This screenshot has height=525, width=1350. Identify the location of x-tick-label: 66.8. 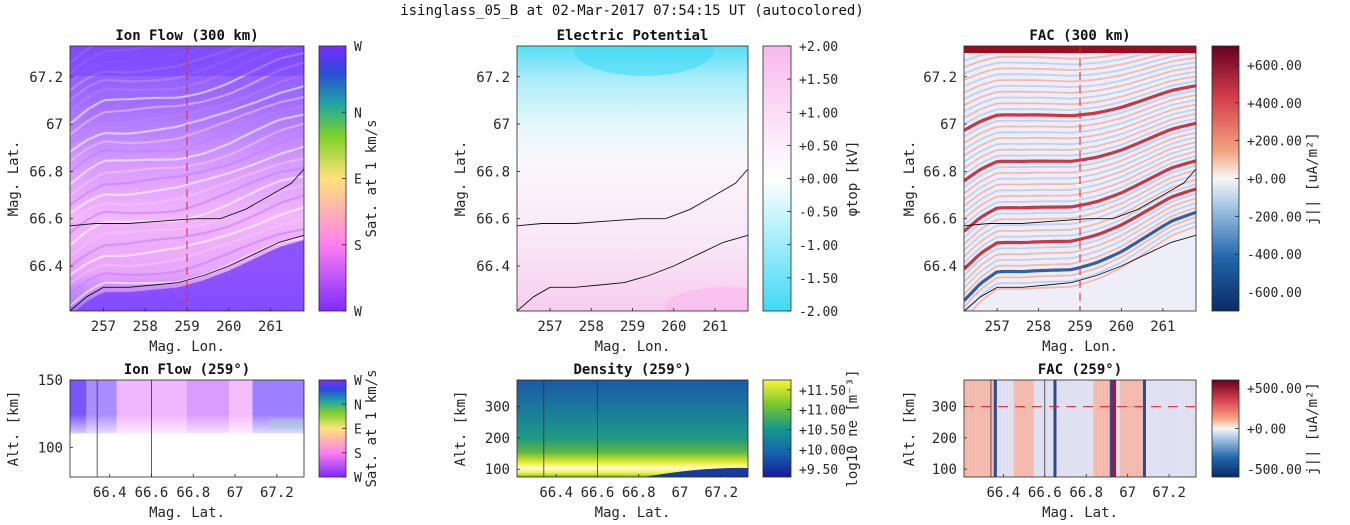
(193, 493).